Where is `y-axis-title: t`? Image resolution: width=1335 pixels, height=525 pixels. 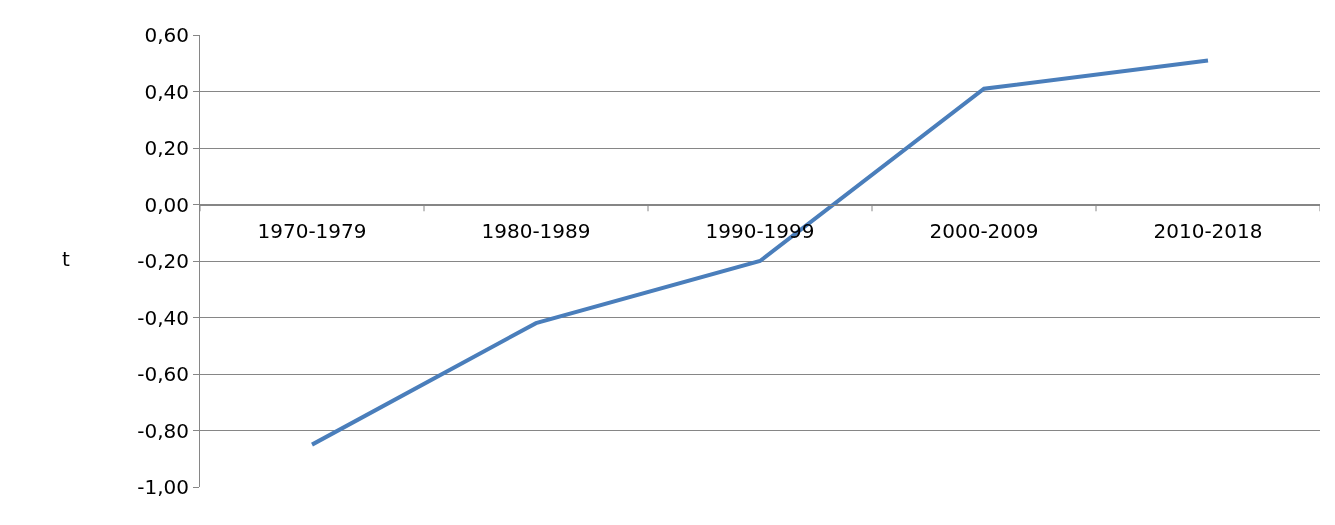
y-axis-title: t is located at coordinates (66, 259).